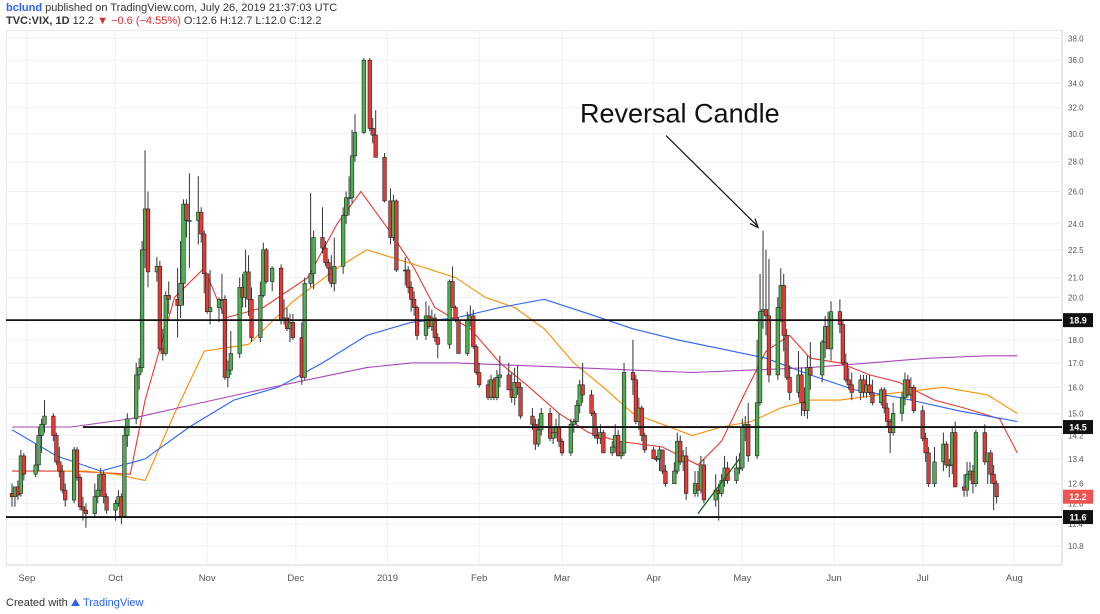 The width and height of the screenshot is (1100, 614). Describe the element at coordinates (718, 486) in the screenshot. I see `trend-line` at that location.